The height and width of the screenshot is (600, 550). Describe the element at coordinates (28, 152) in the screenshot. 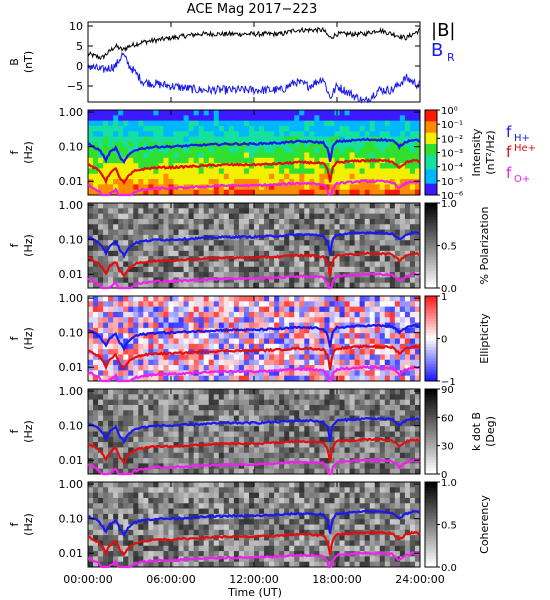

I see `y-axis-unit: (Hz)` at that location.